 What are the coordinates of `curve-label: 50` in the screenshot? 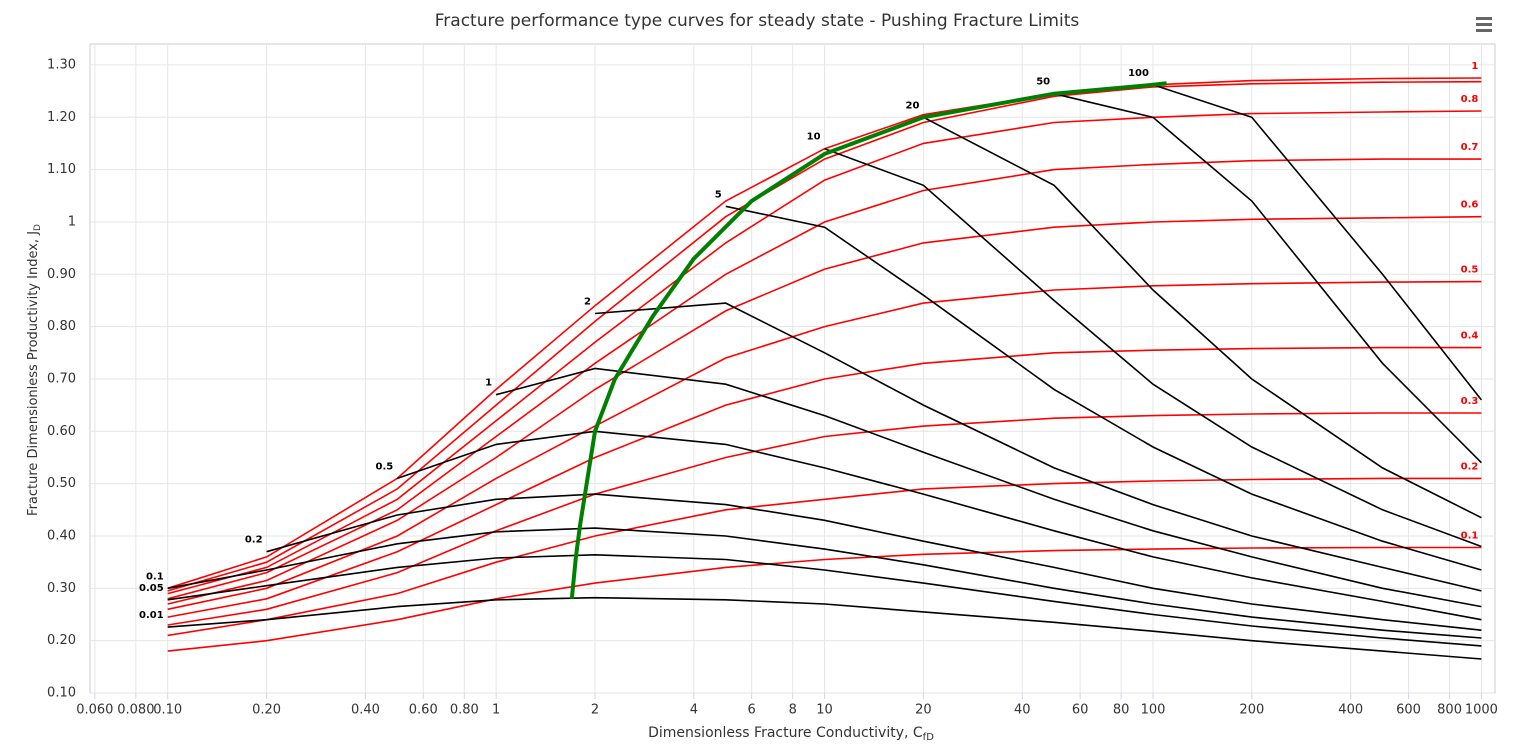 It's located at (1043, 82).